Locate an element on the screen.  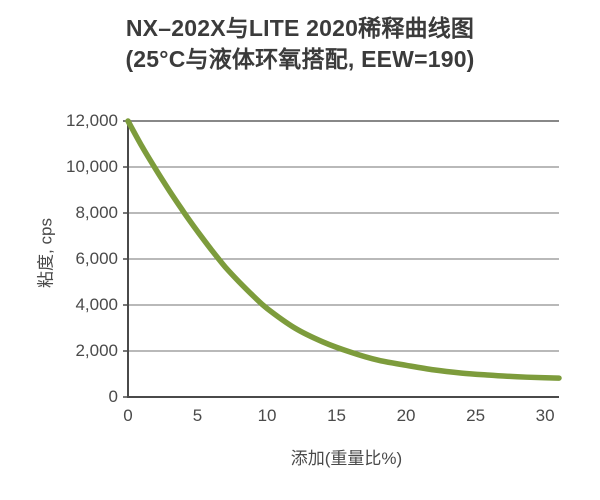
y-tick-label-4000: 4,000 is located at coordinates (96, 304).